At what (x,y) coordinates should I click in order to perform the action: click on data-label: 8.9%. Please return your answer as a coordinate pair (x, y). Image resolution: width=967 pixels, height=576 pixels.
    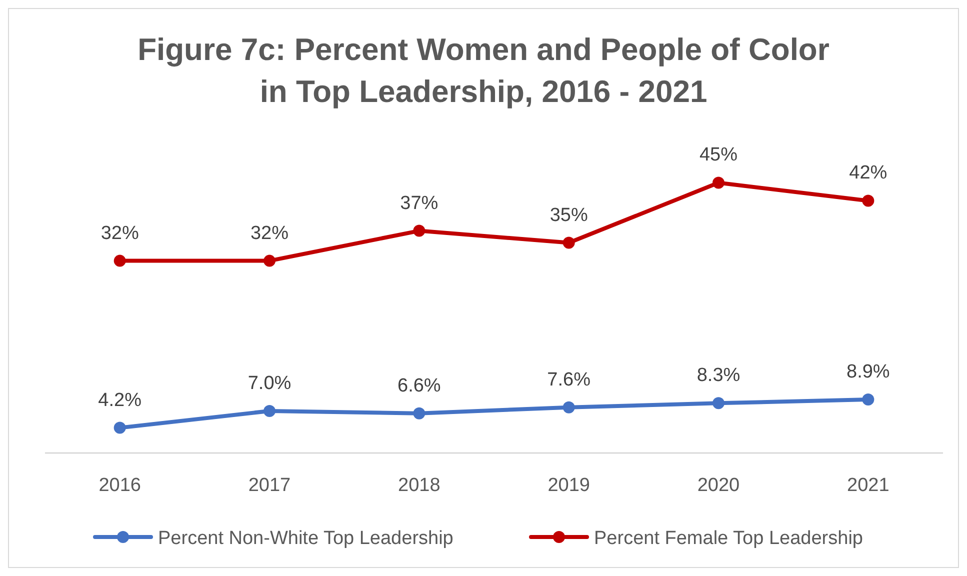
    Looking at the image, I should click on (868, 372).